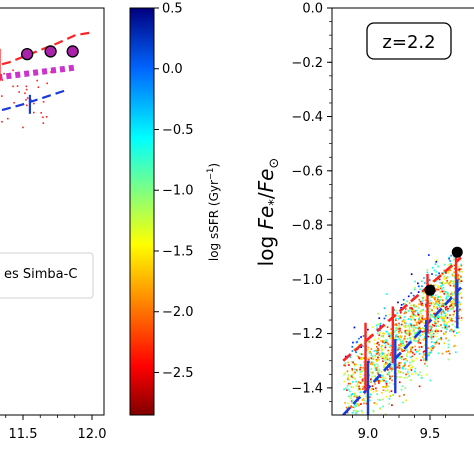 This screenshot has height=474, width=474. I want to click on right-y-axis-label: log Fe*/Fe⊙, so click(268, 212).